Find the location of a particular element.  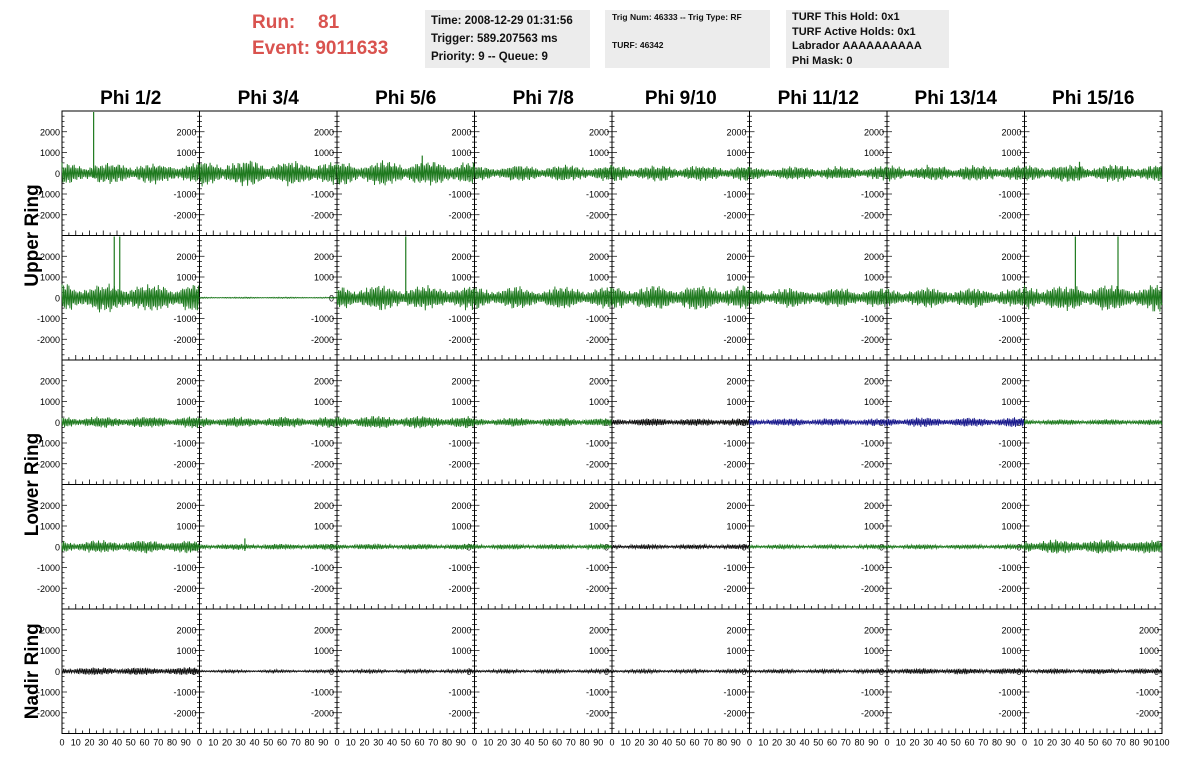

event-line: Event: 9011633 is located at coordinates (337, 49).